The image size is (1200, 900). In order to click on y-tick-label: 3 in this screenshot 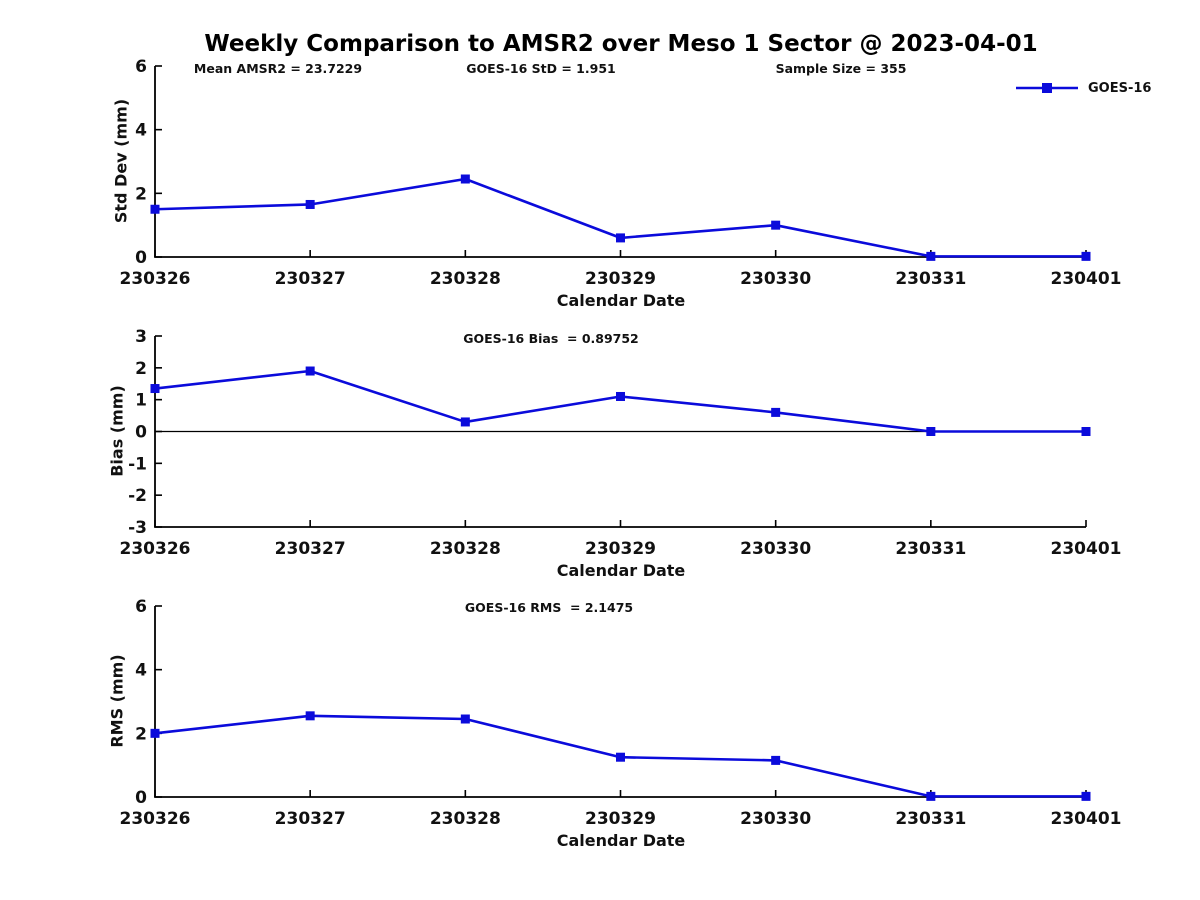, I will do `click(141, 337)`.